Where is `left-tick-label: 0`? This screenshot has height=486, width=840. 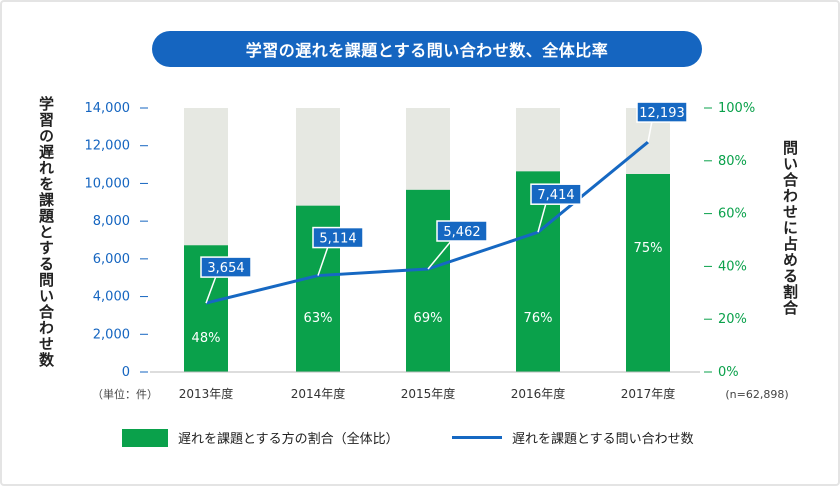 left-tick-label: 0 is located at coordinates (126, 372).